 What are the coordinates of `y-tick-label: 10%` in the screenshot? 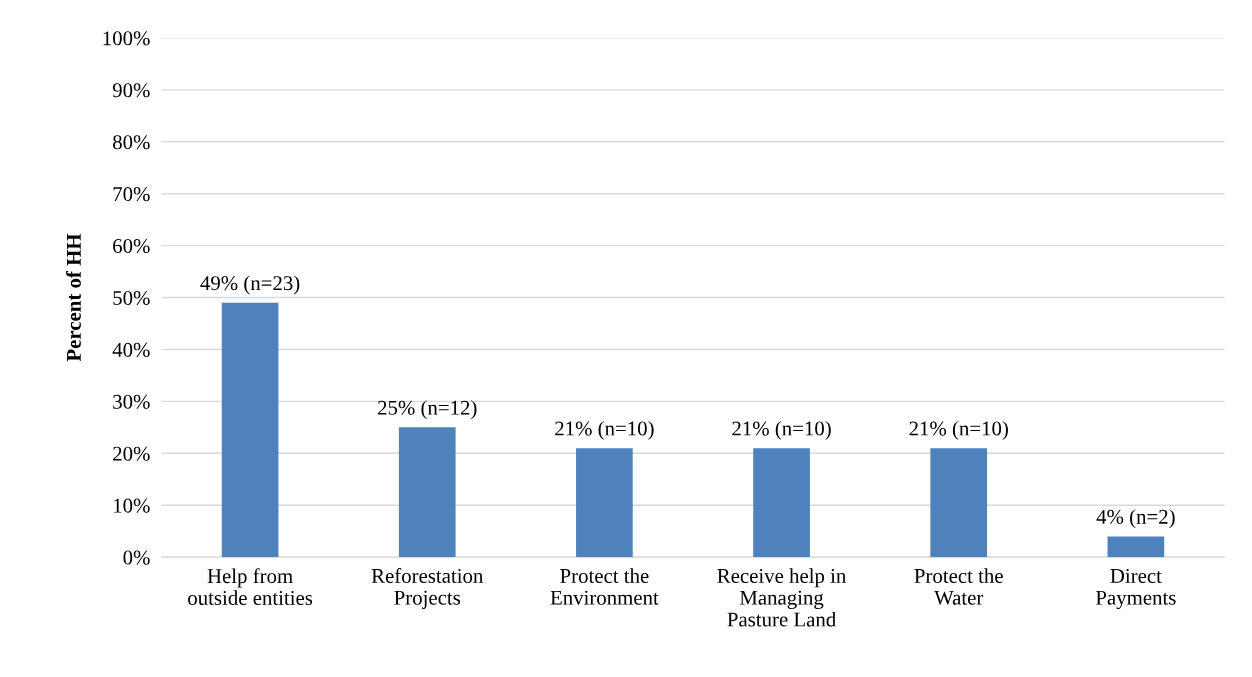 It's located at (132, 505).